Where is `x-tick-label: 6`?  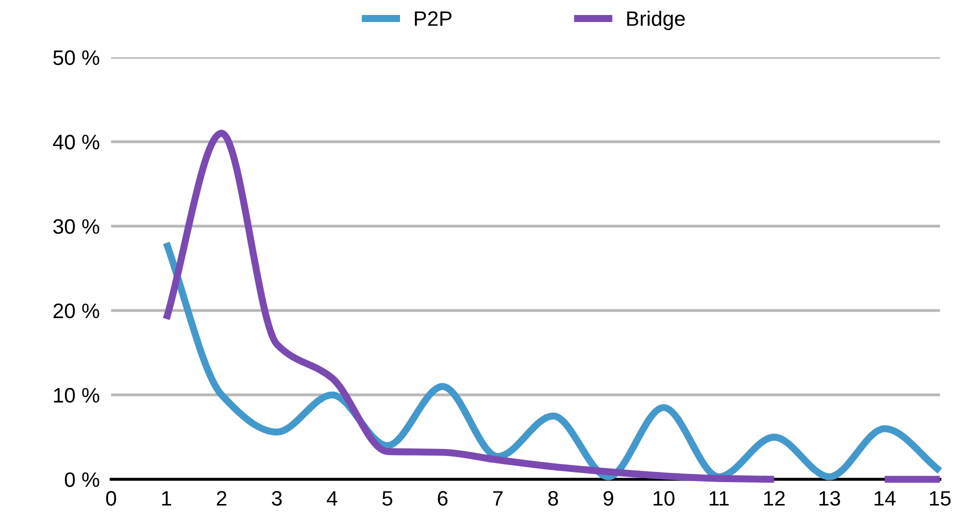 x-tick-label: 6 is located at coordinates (443, 498).